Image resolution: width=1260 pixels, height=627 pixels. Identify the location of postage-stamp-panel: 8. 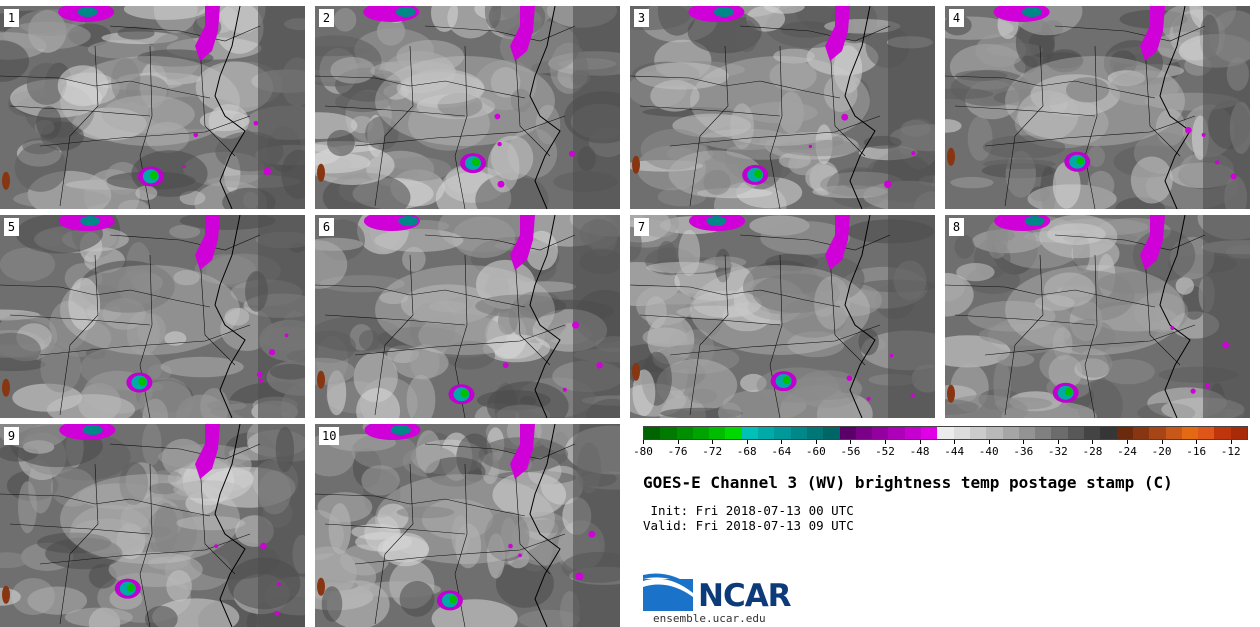
(1097, 316).